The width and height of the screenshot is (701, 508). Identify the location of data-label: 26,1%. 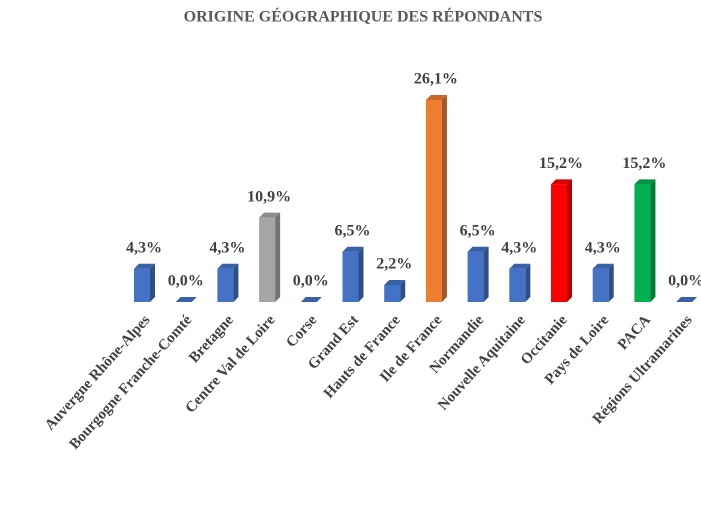
(436, 79).